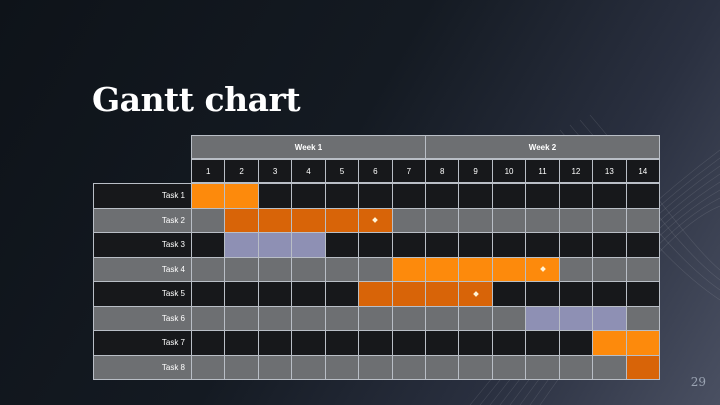 Image resolution: width=720 pixels, height=405 pixels. Describe the element at coordinates (542, 147) in the screenshot. I see `week-header: Week 2` at that location.